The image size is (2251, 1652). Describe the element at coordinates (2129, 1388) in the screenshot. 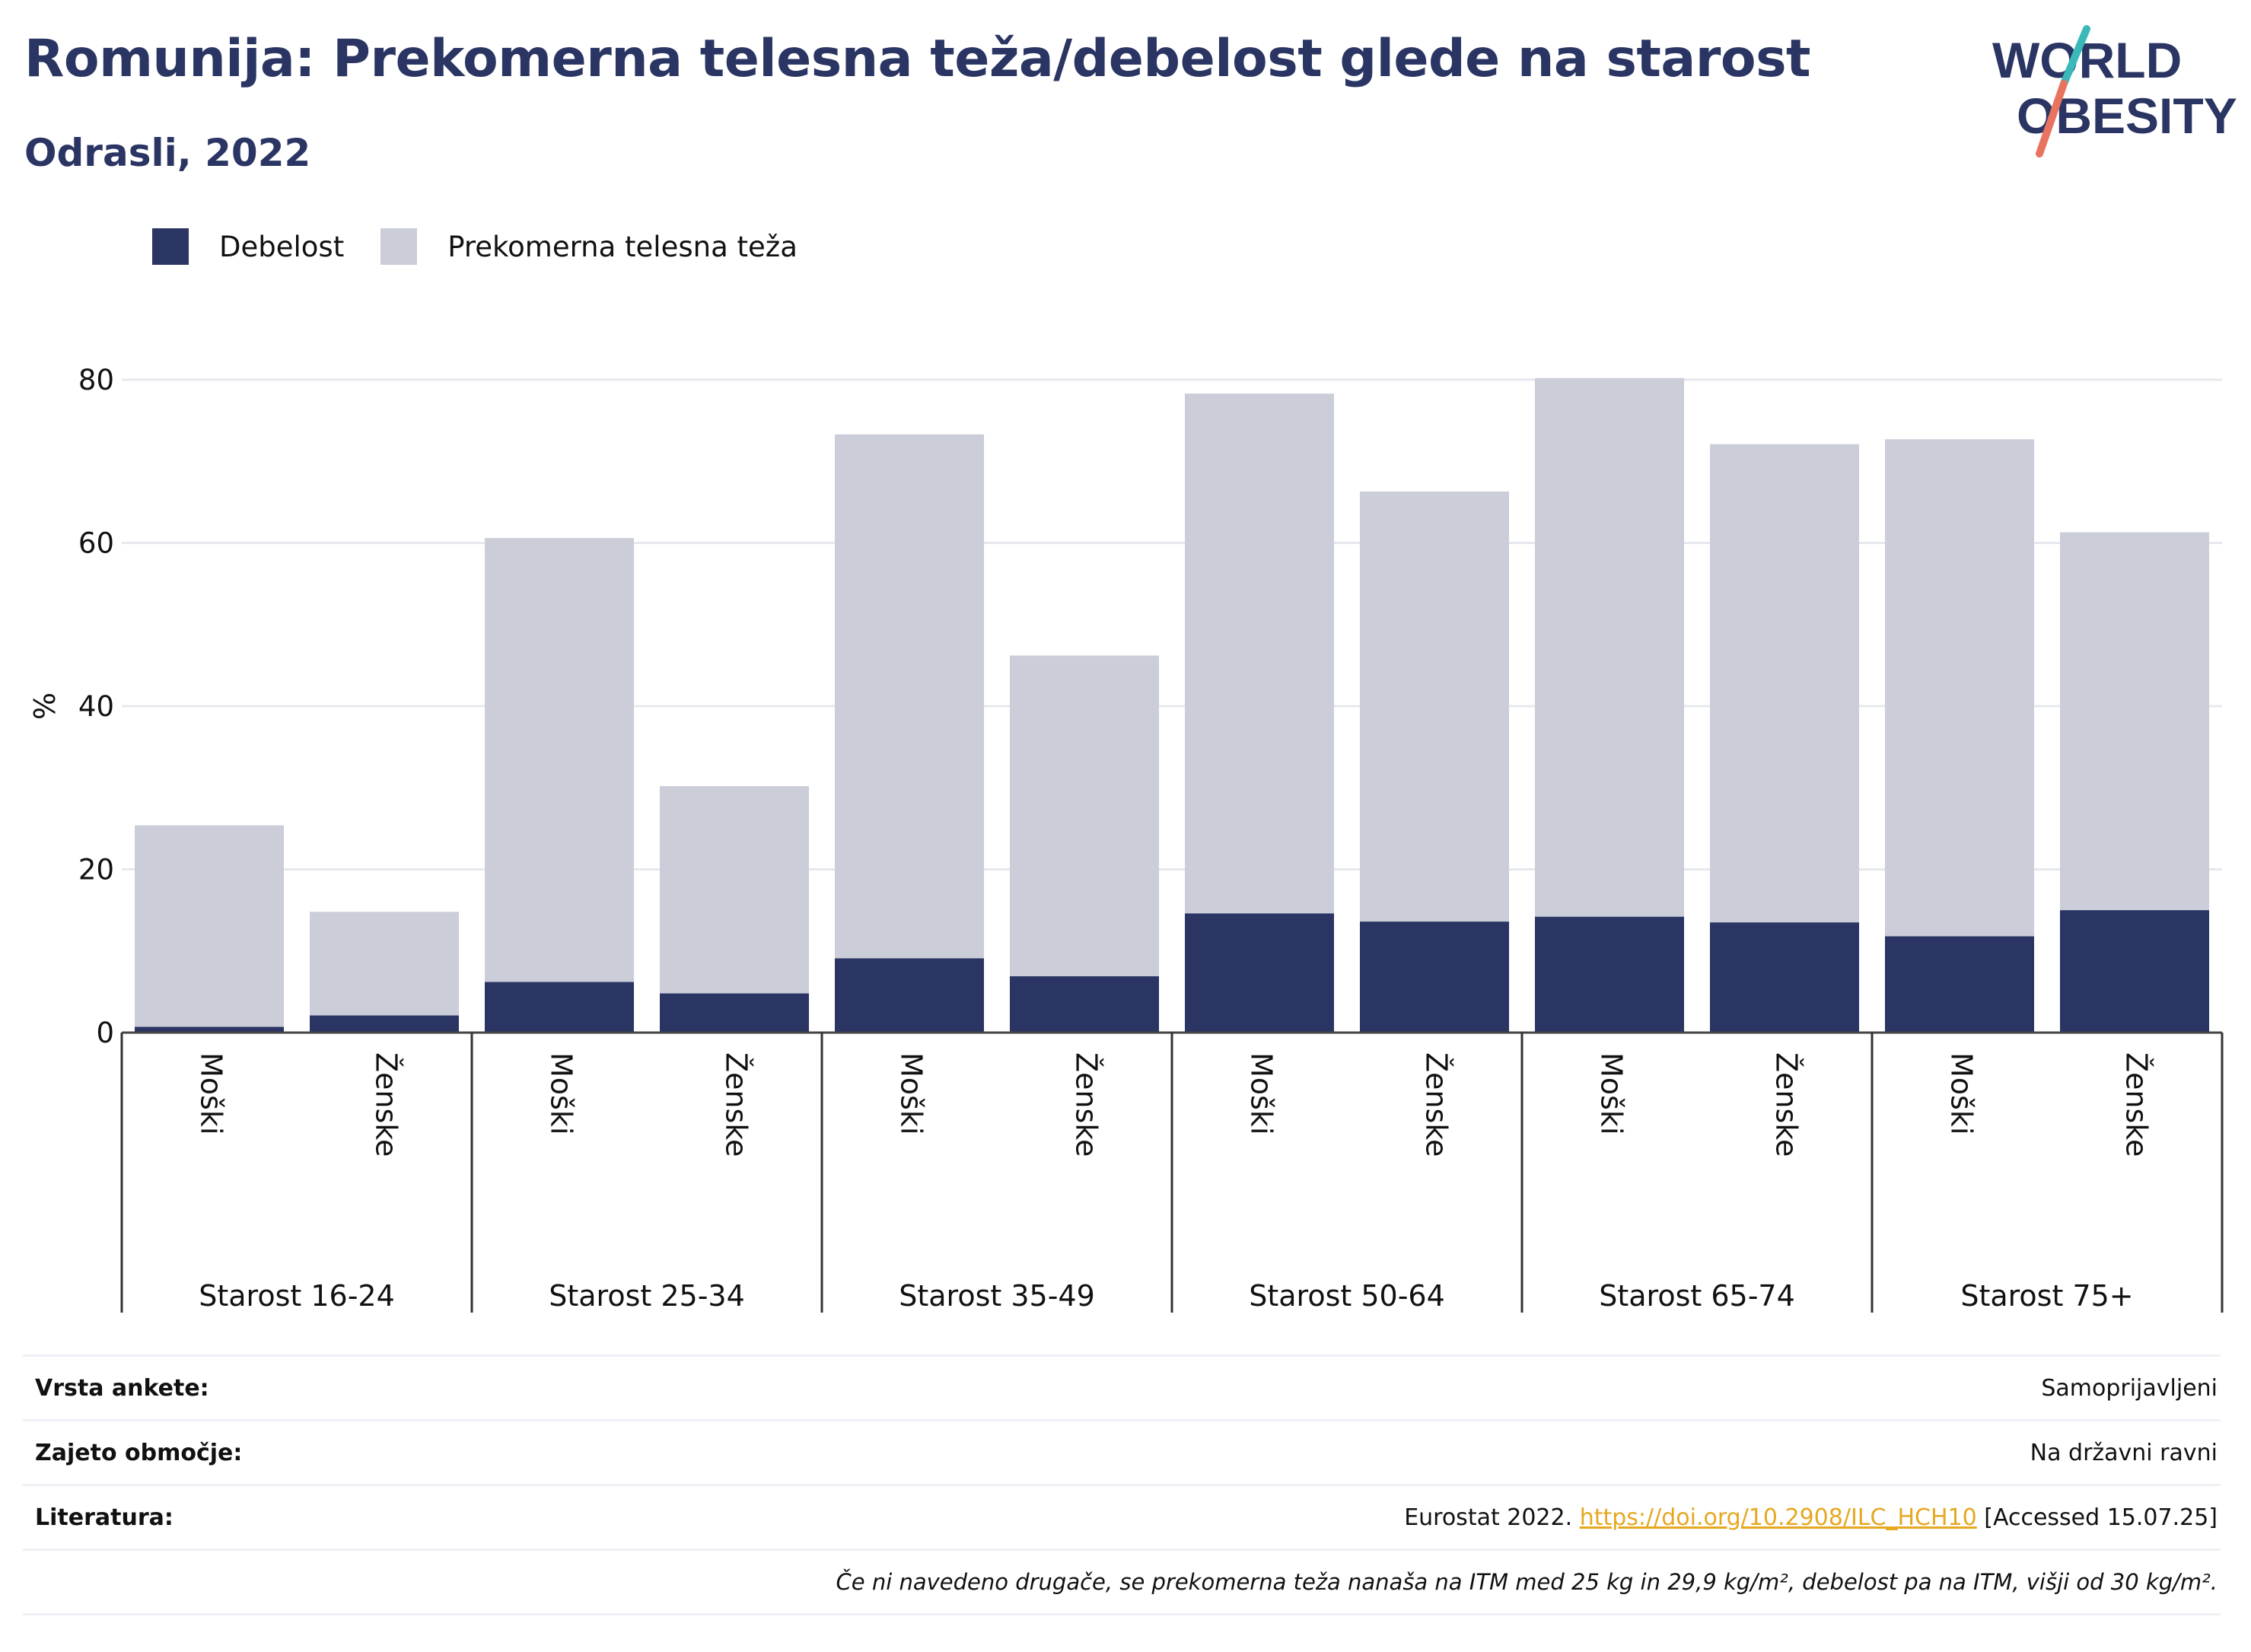

I see `meta-value-survey-type: Samoprijavljeni` at that location.